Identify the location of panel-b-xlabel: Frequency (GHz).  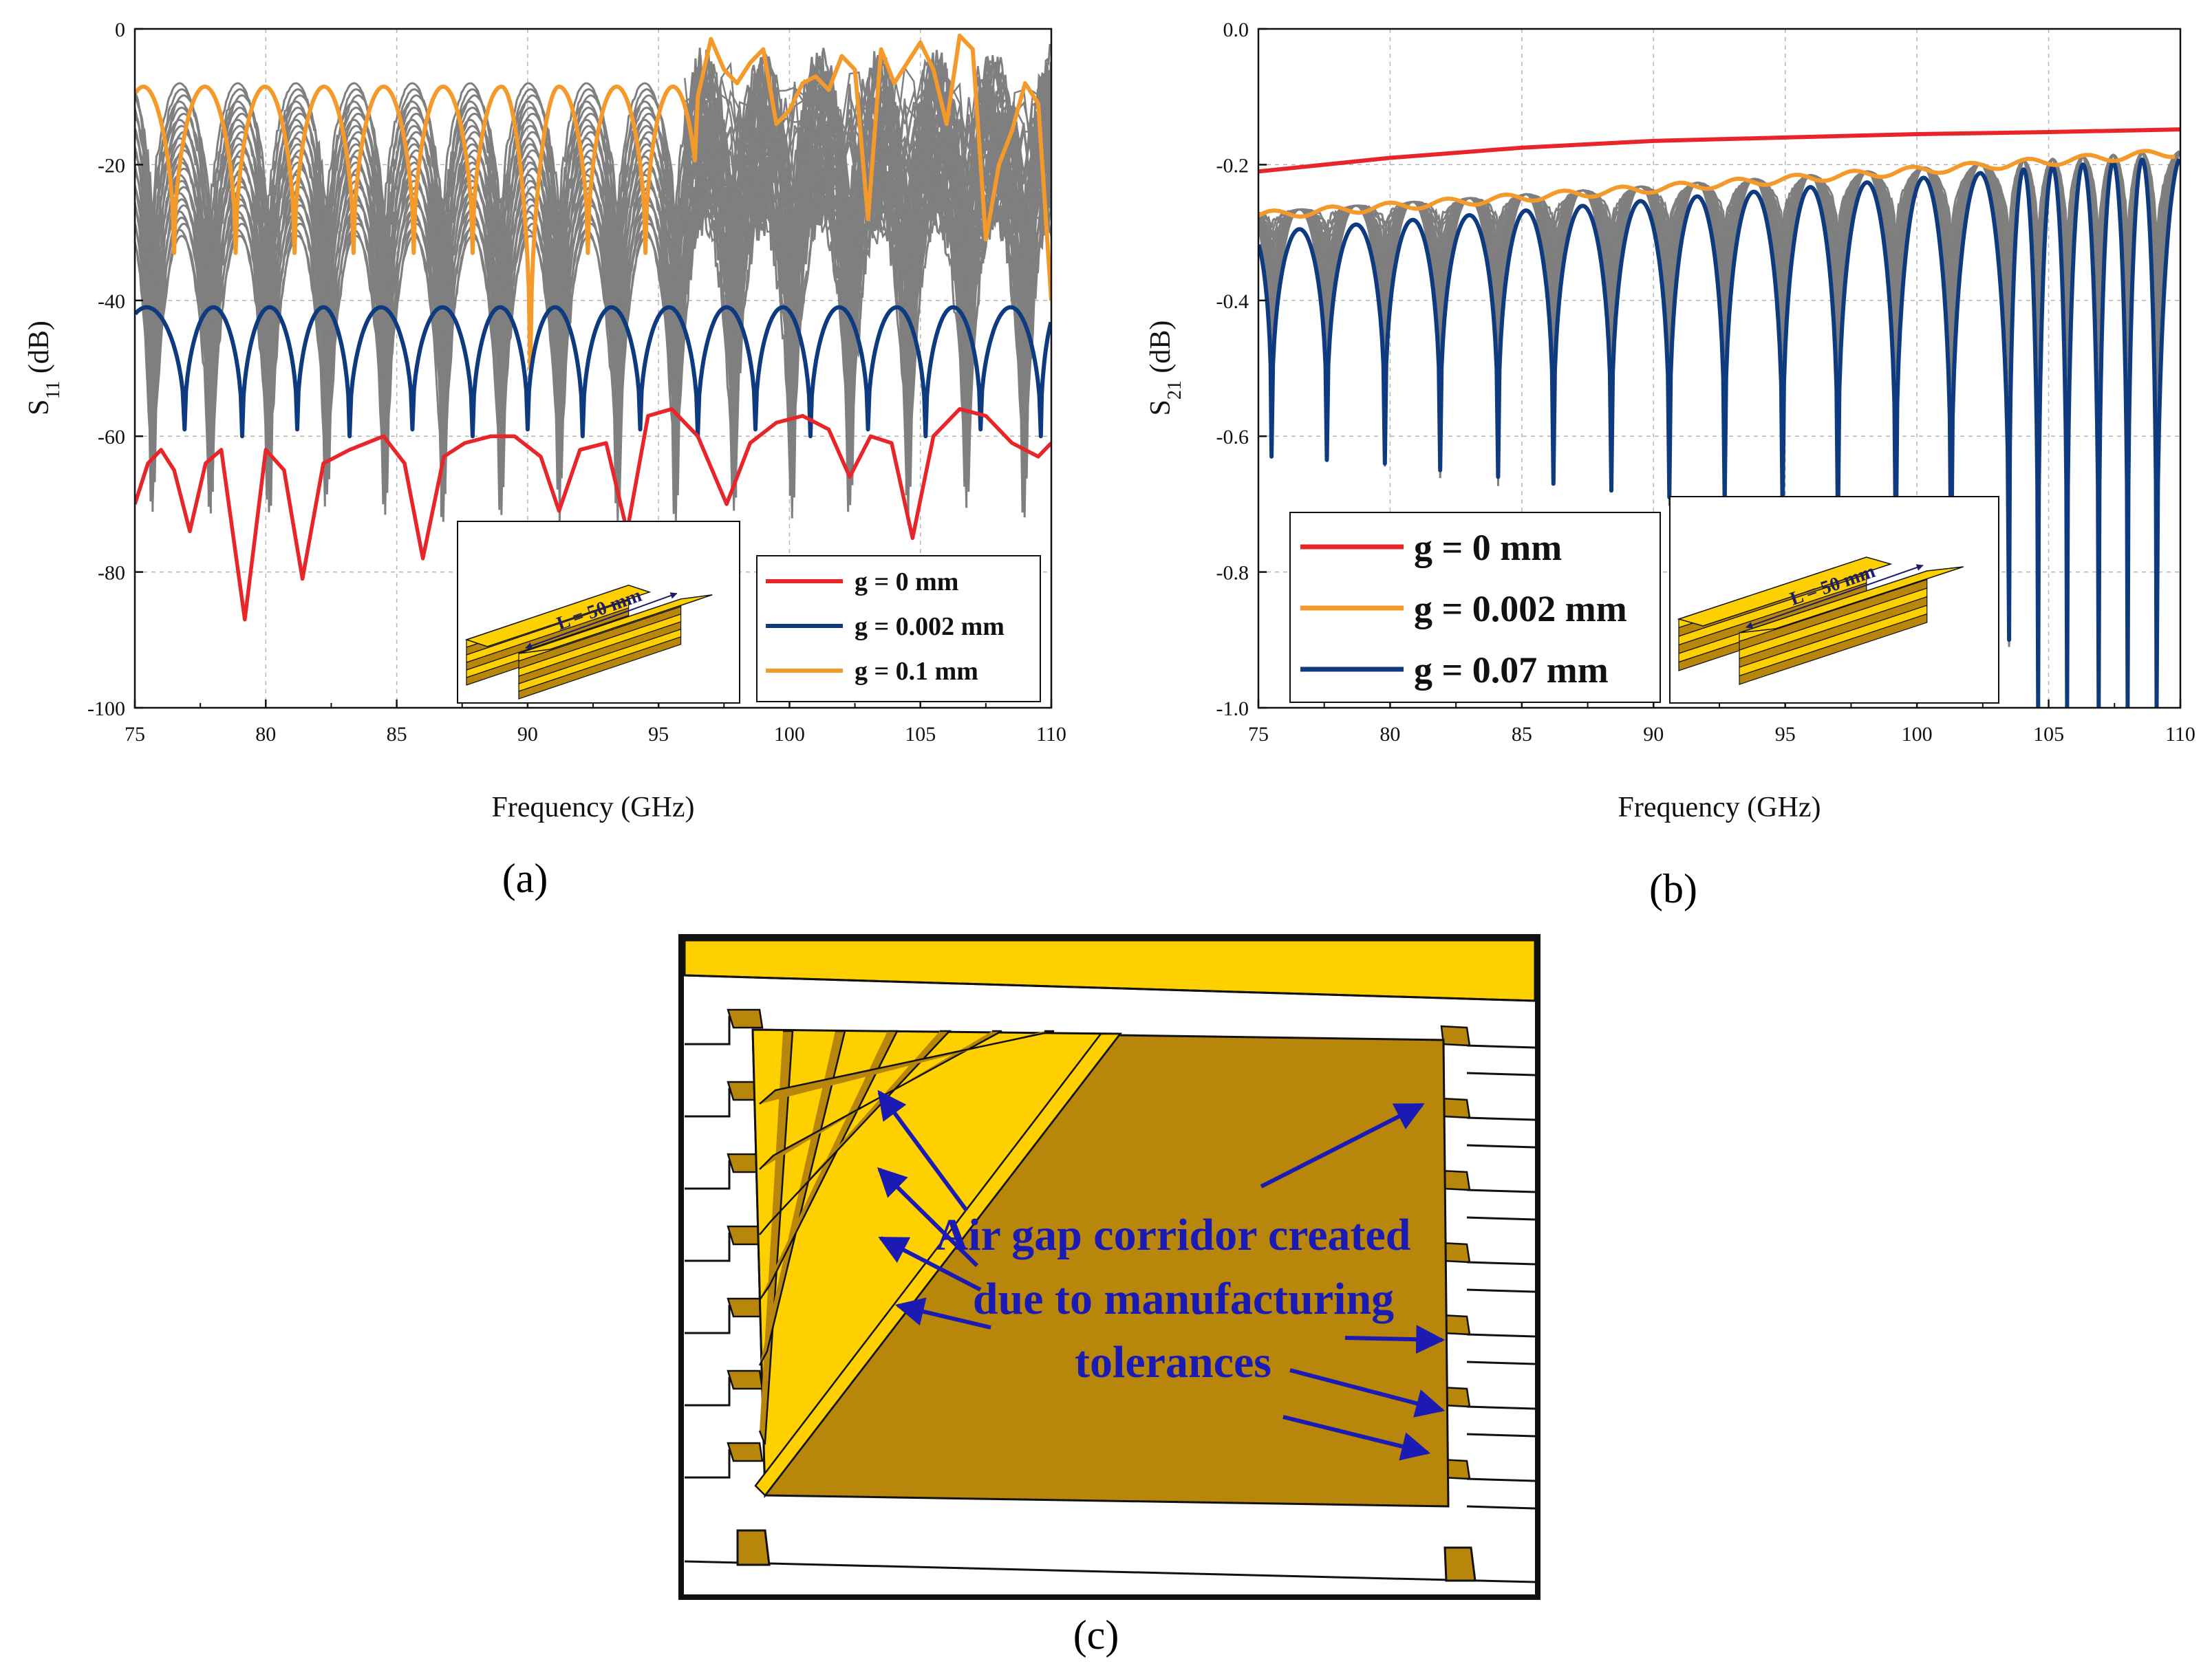
(1720, 807).